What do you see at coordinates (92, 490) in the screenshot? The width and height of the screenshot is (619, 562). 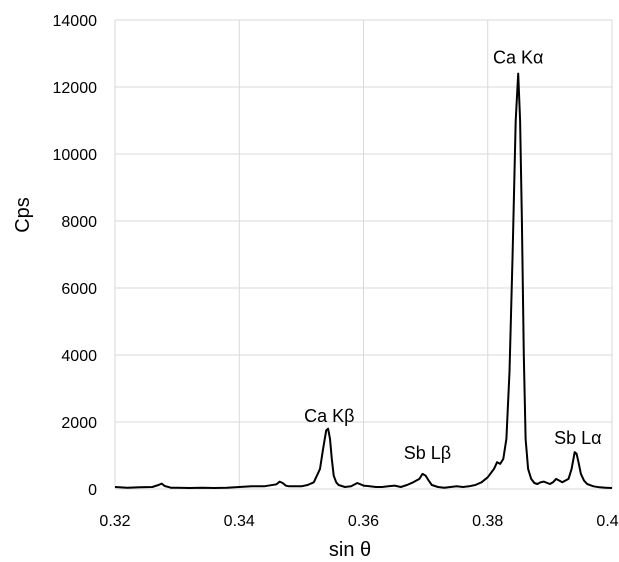 I see `y-tick-label-0: 0` at bounding box center [92, 490].